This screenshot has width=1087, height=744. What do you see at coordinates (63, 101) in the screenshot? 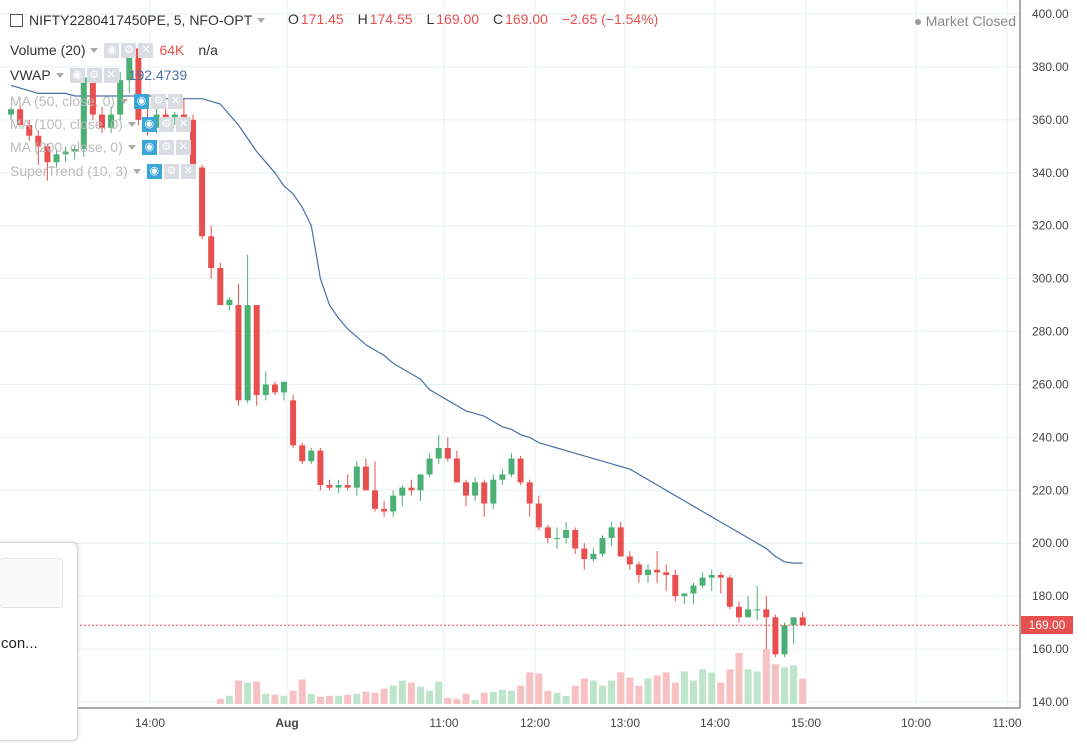
I see `indicator-label: MA (50, close, 0)` at bounding box center [63, 101].